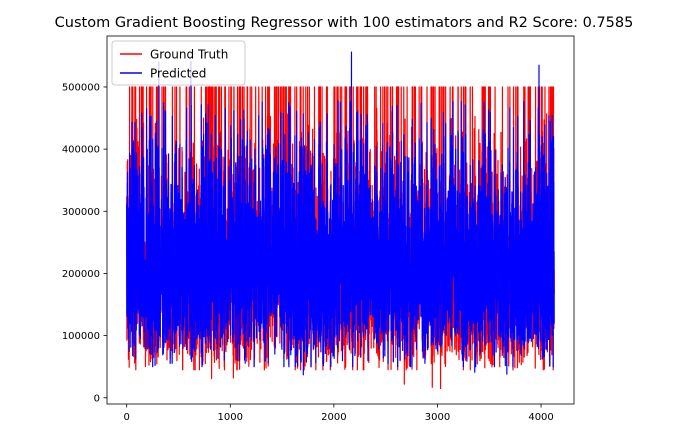 This screenshot has height=435, width=682. I want to click on y-tick-label: 100000, so click(81, 336).